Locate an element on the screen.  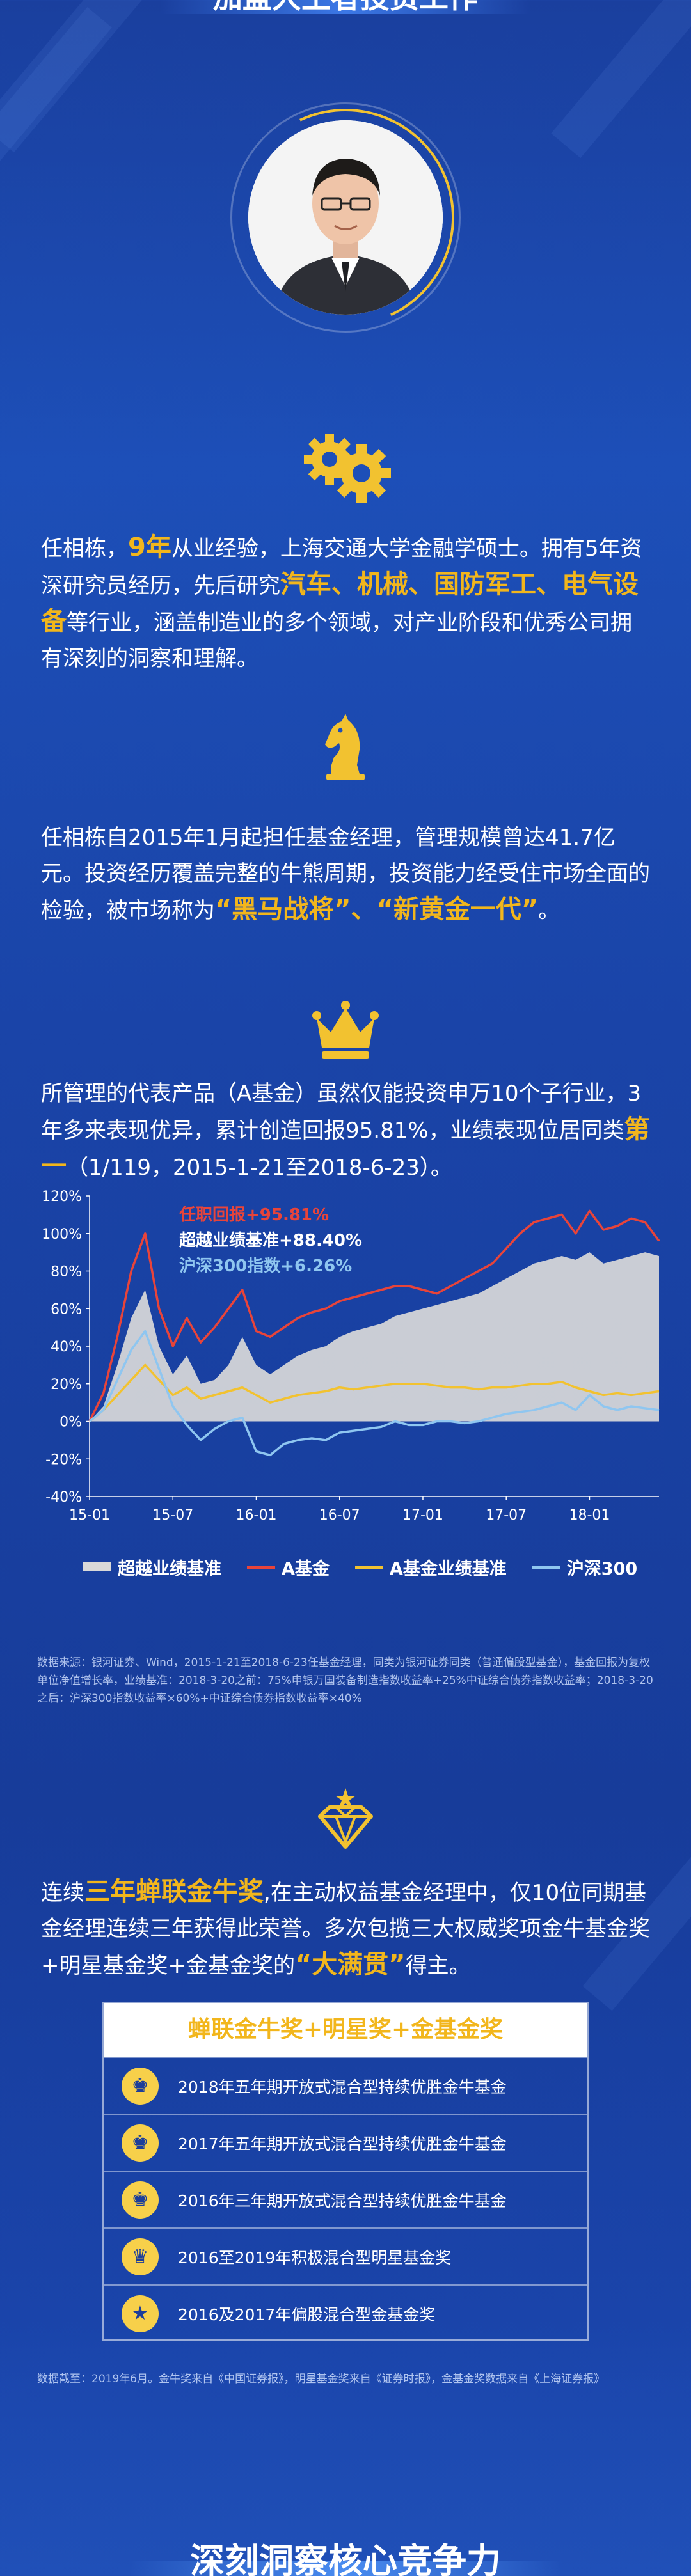
chart-annotation: 超越业绩基准+88.40% is located at coordinates (270, 1240).